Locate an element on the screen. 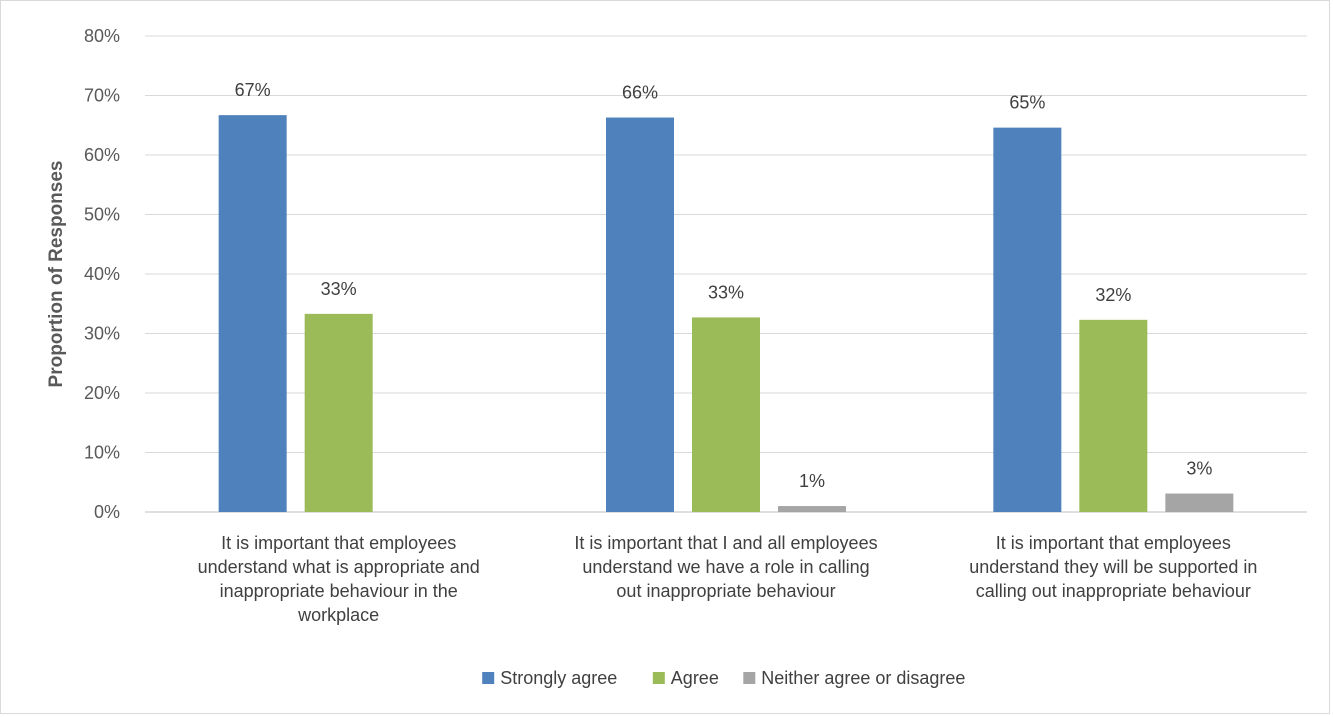 The height and width of the screenshot is (717, 1333). legend-label: Neither agree or disagree is located at coordinates (863, 678).